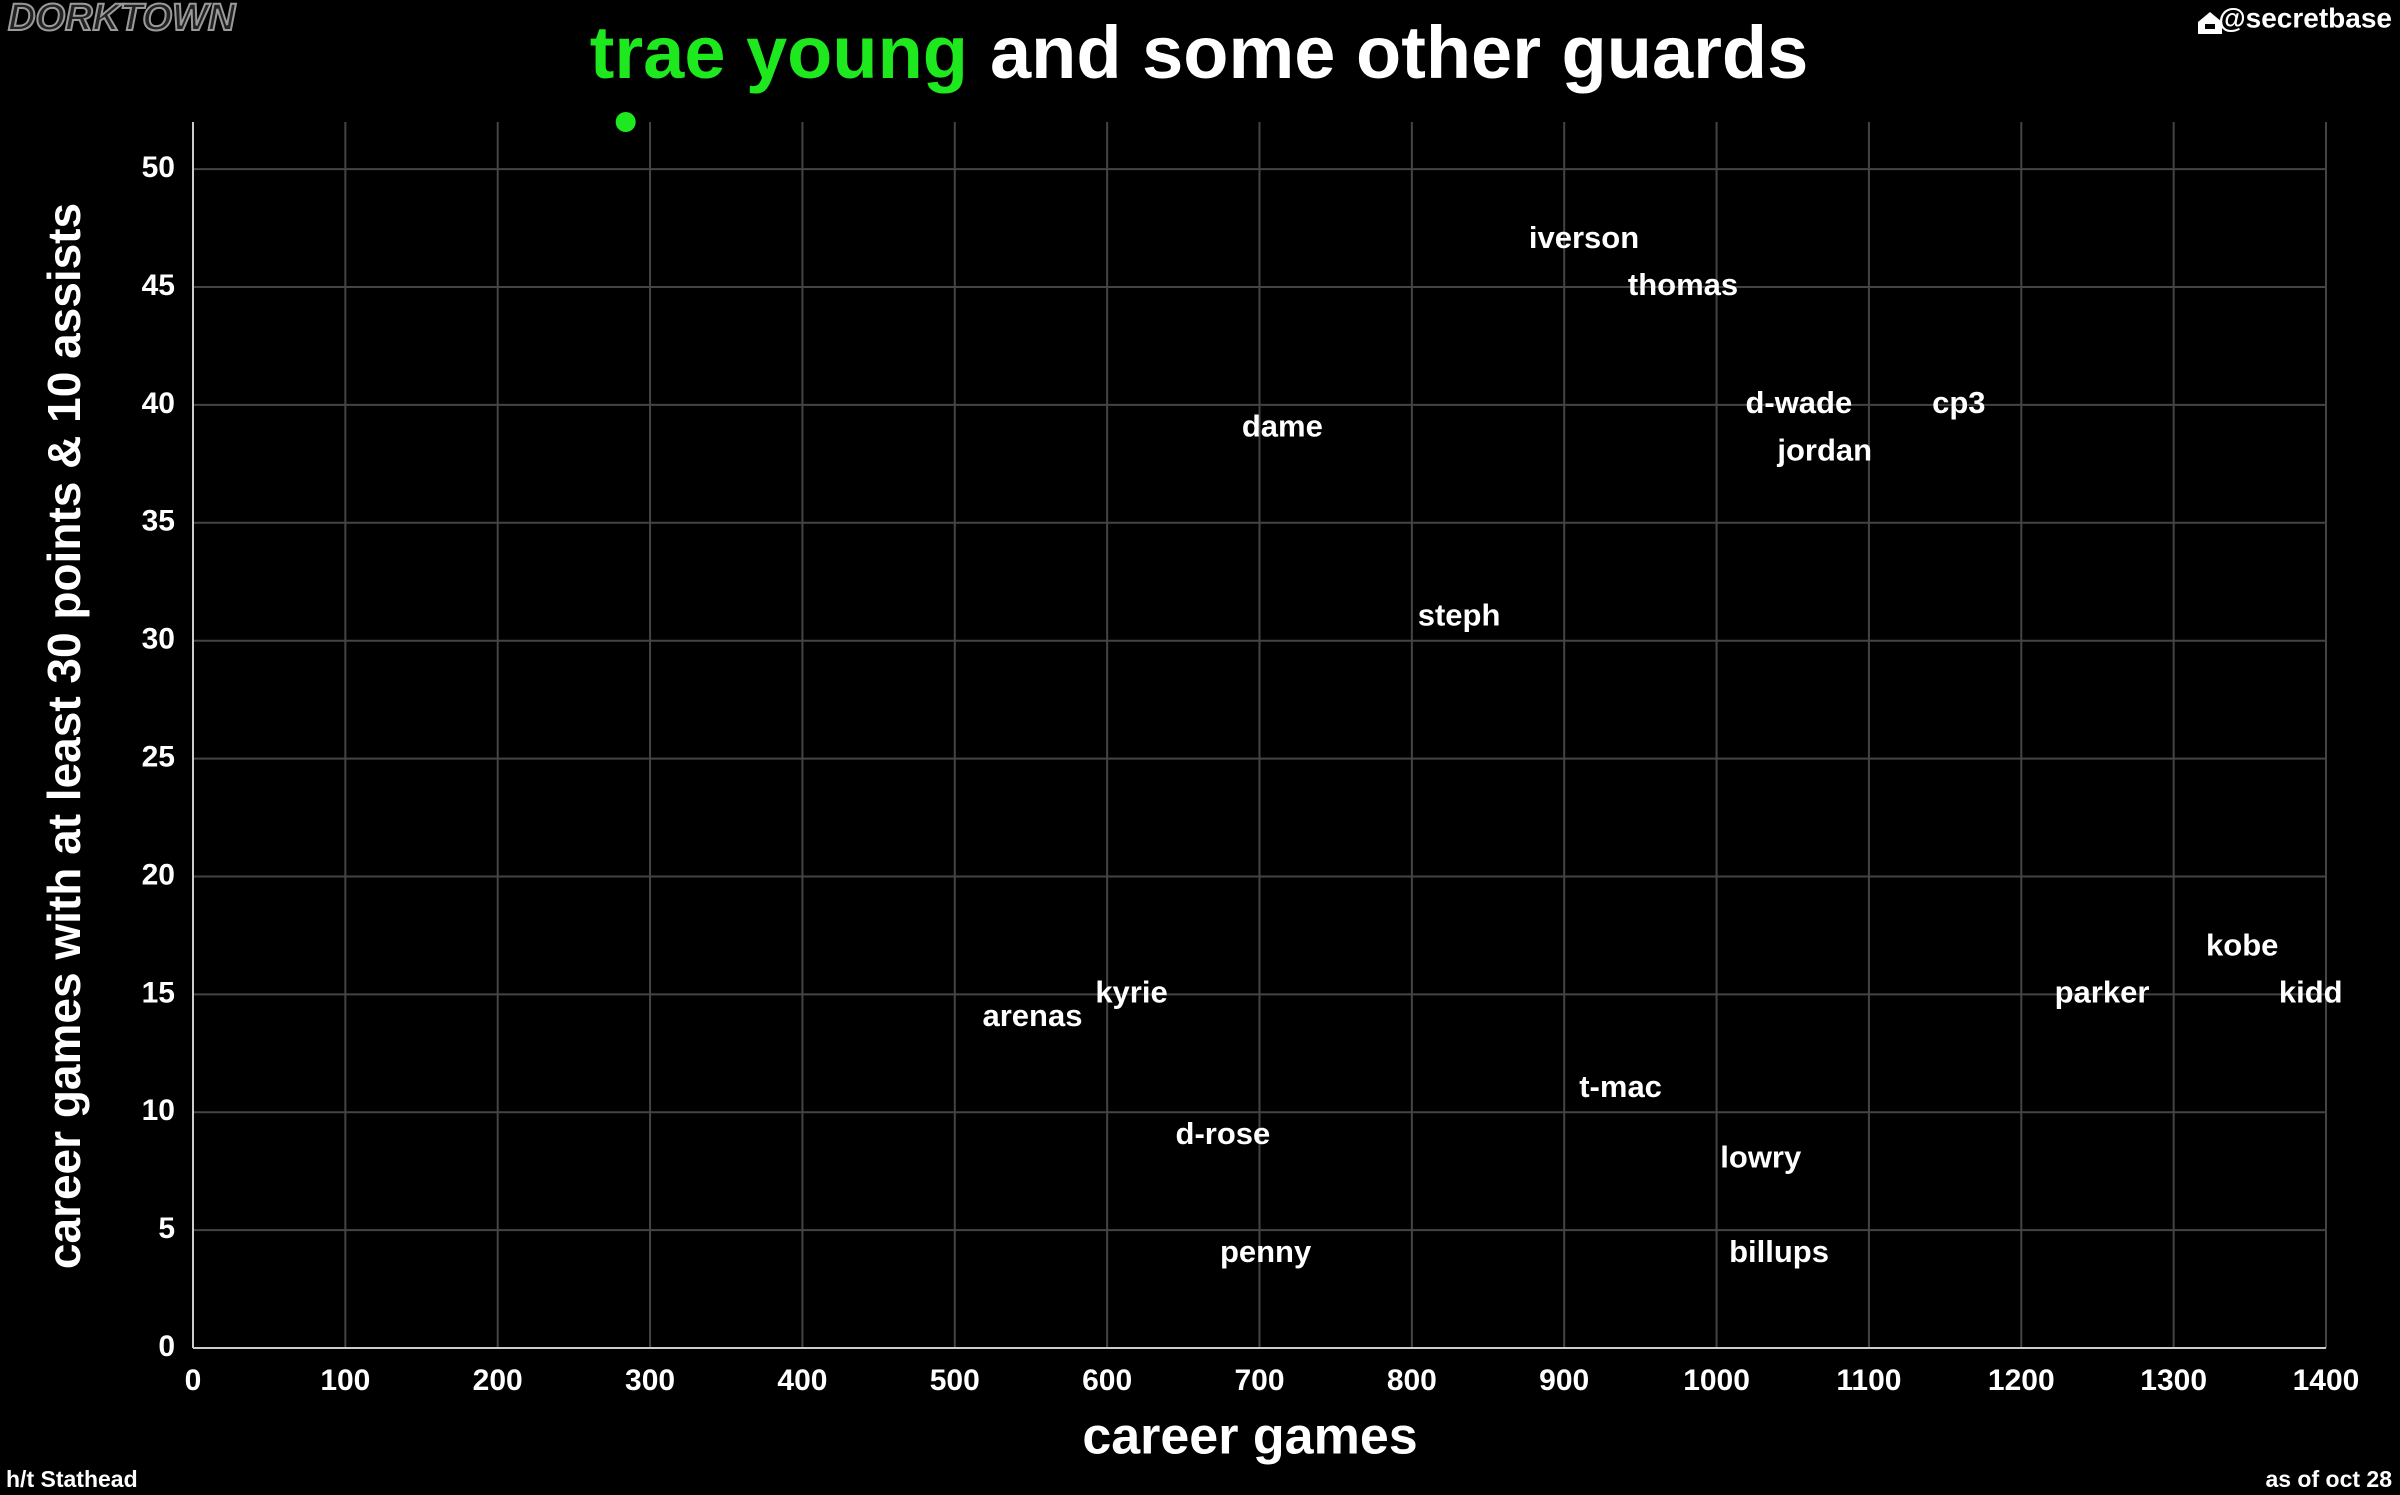  I want to click on point-label: billups, so click(1779, 1251).